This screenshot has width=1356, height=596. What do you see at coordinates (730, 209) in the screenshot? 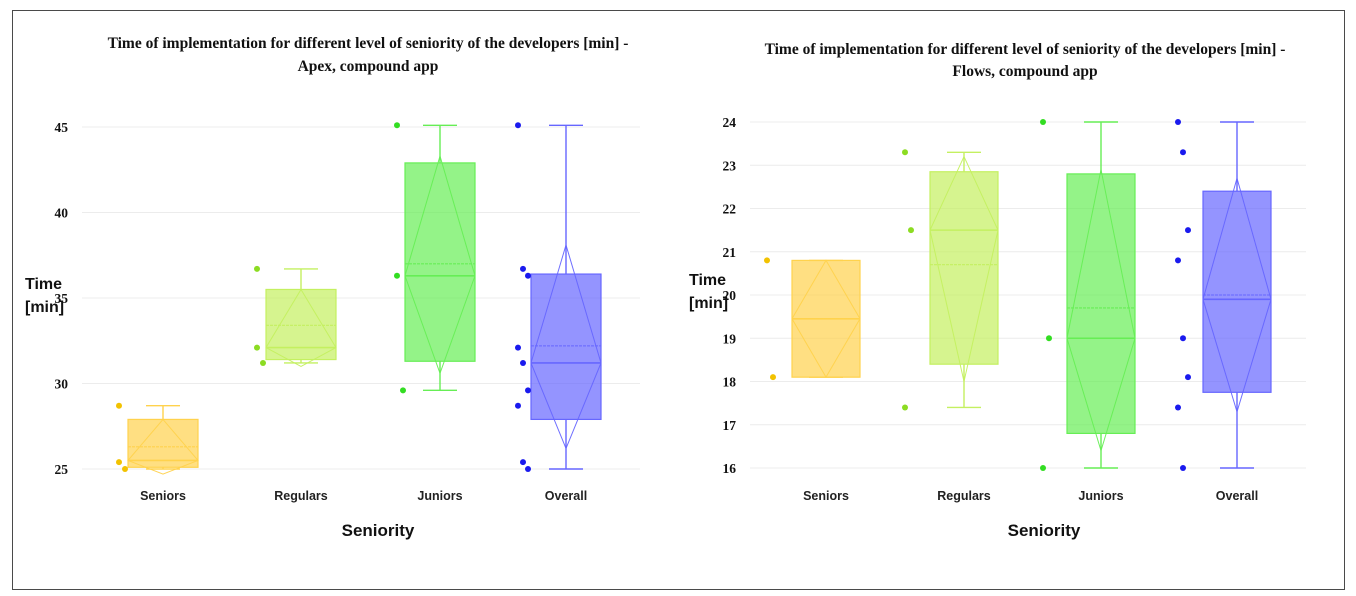
I see `y-tick-label: 22` at bounding box center [730, 209].